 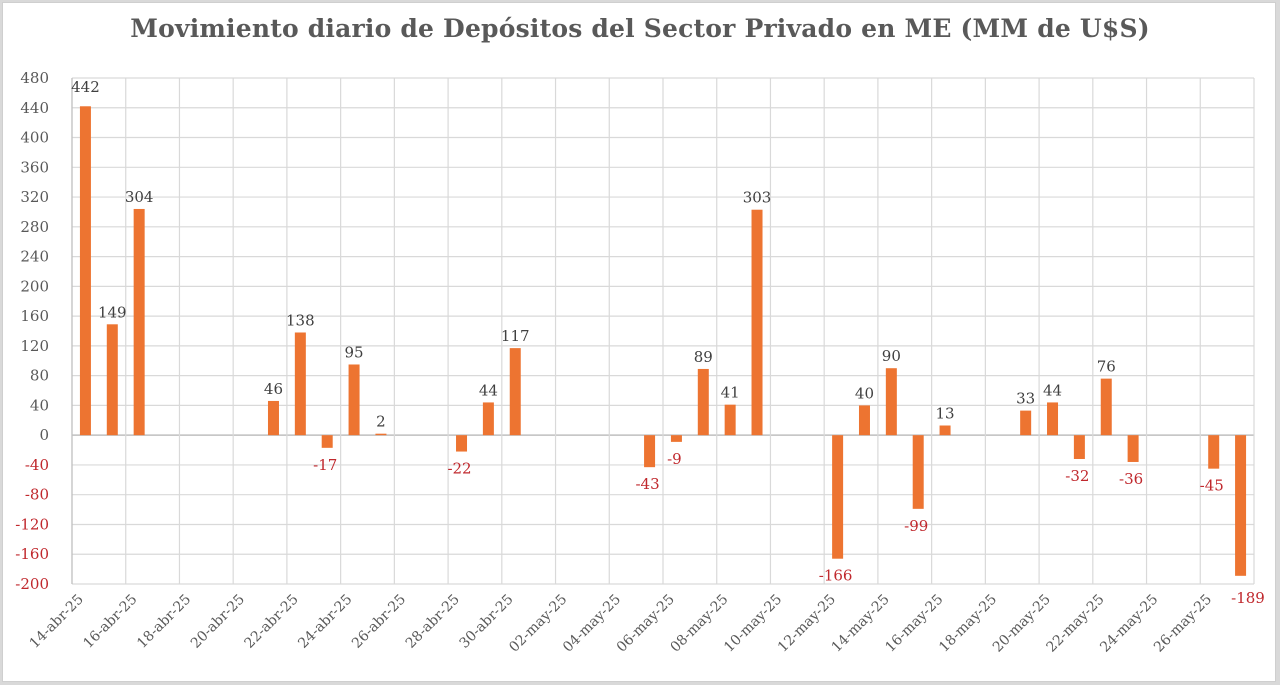 I want to click on data-label: 76, so click(x=1106, y=367).